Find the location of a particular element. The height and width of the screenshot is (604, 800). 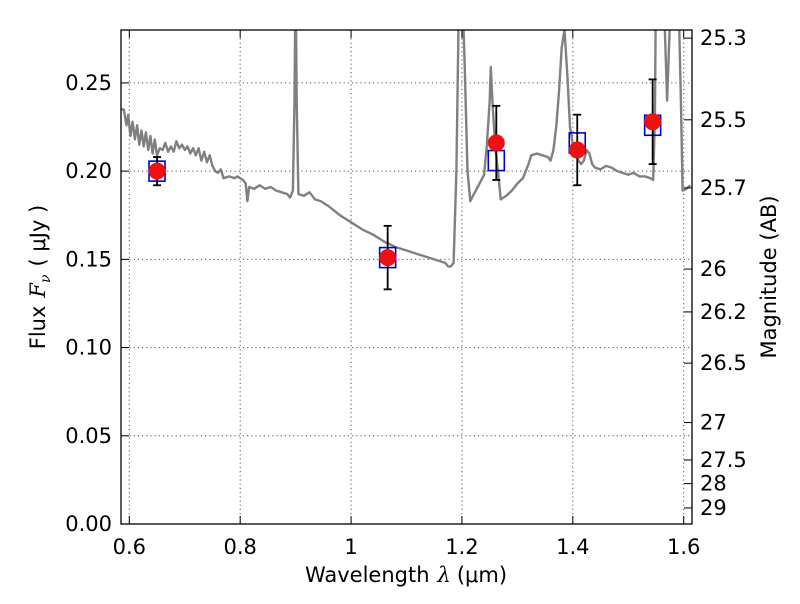

y-tick-label: 0.25 is located at coordinates (88, 83).